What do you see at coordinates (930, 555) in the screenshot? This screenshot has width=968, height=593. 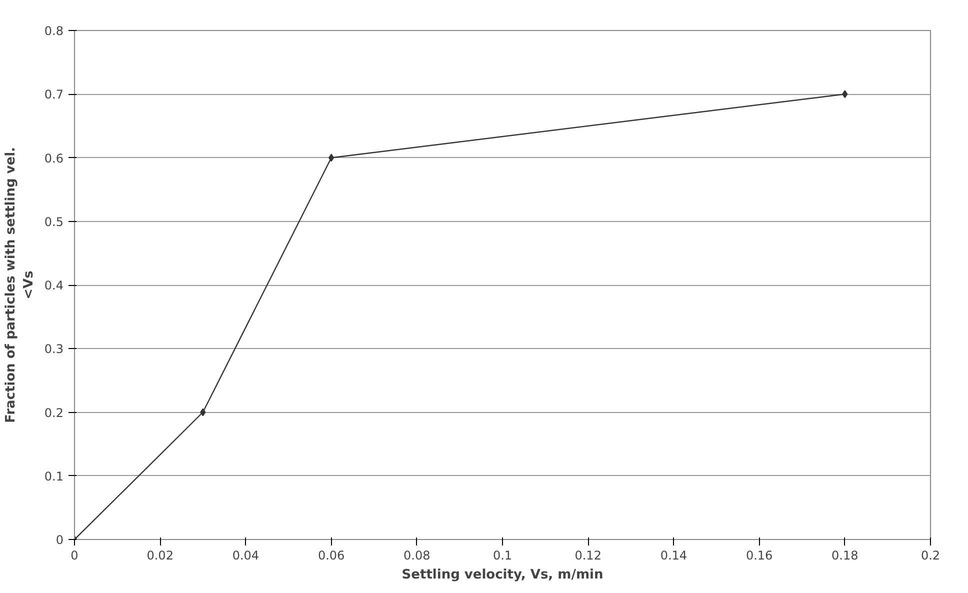 I see `x-tick-label: 0.2` at bounding box center [930, 555].